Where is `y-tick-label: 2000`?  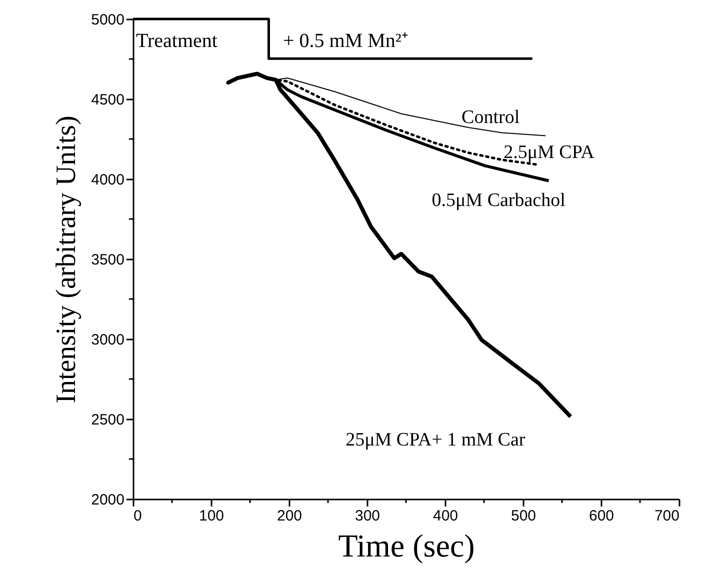
y-tick-label: 2000 is located at coordinates (107, 500).